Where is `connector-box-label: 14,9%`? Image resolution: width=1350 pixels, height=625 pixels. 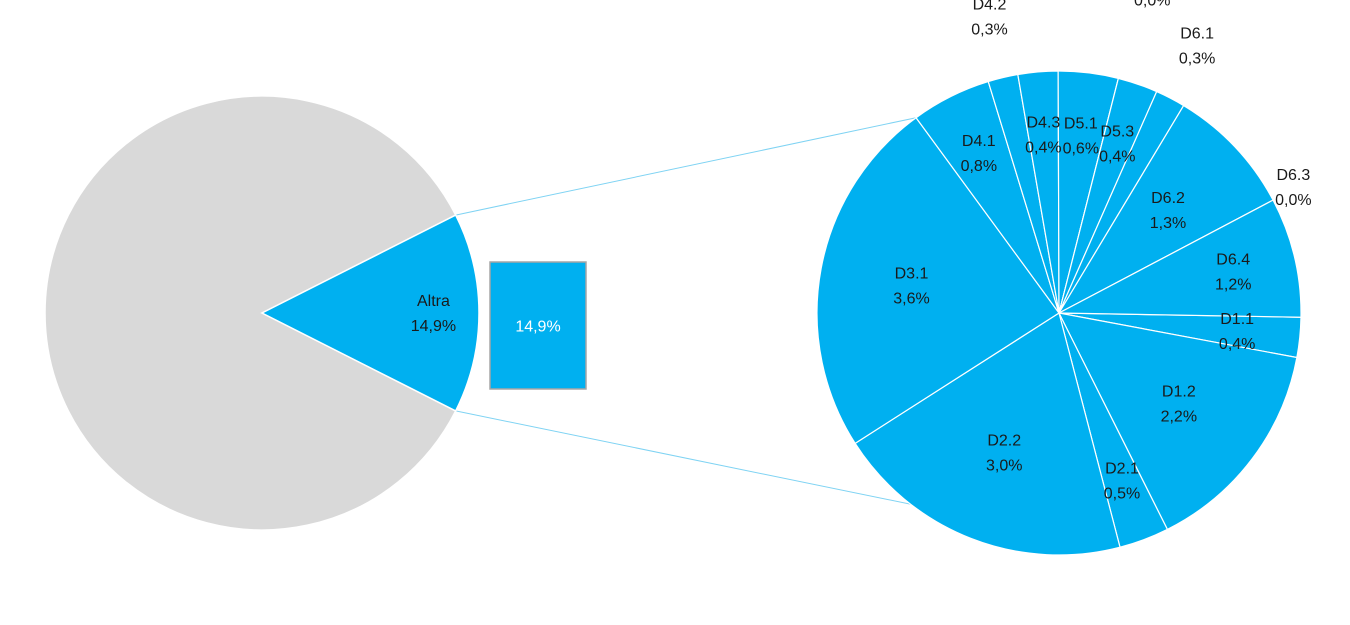
connector-box-label: 14,9% is located at coordinates (537, 327).